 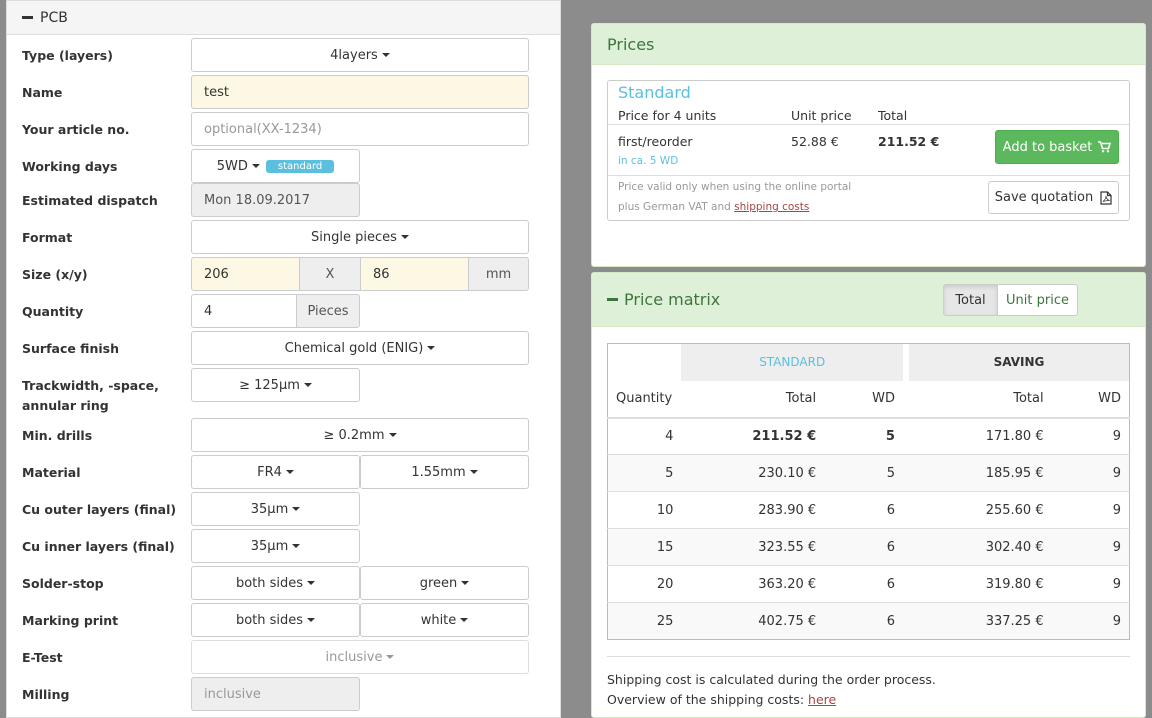 What do you see at coordinates (1053, 197) in the screenshot?
I see `save-quotation-button: Save quotation` at bounding box center [1053, 197].